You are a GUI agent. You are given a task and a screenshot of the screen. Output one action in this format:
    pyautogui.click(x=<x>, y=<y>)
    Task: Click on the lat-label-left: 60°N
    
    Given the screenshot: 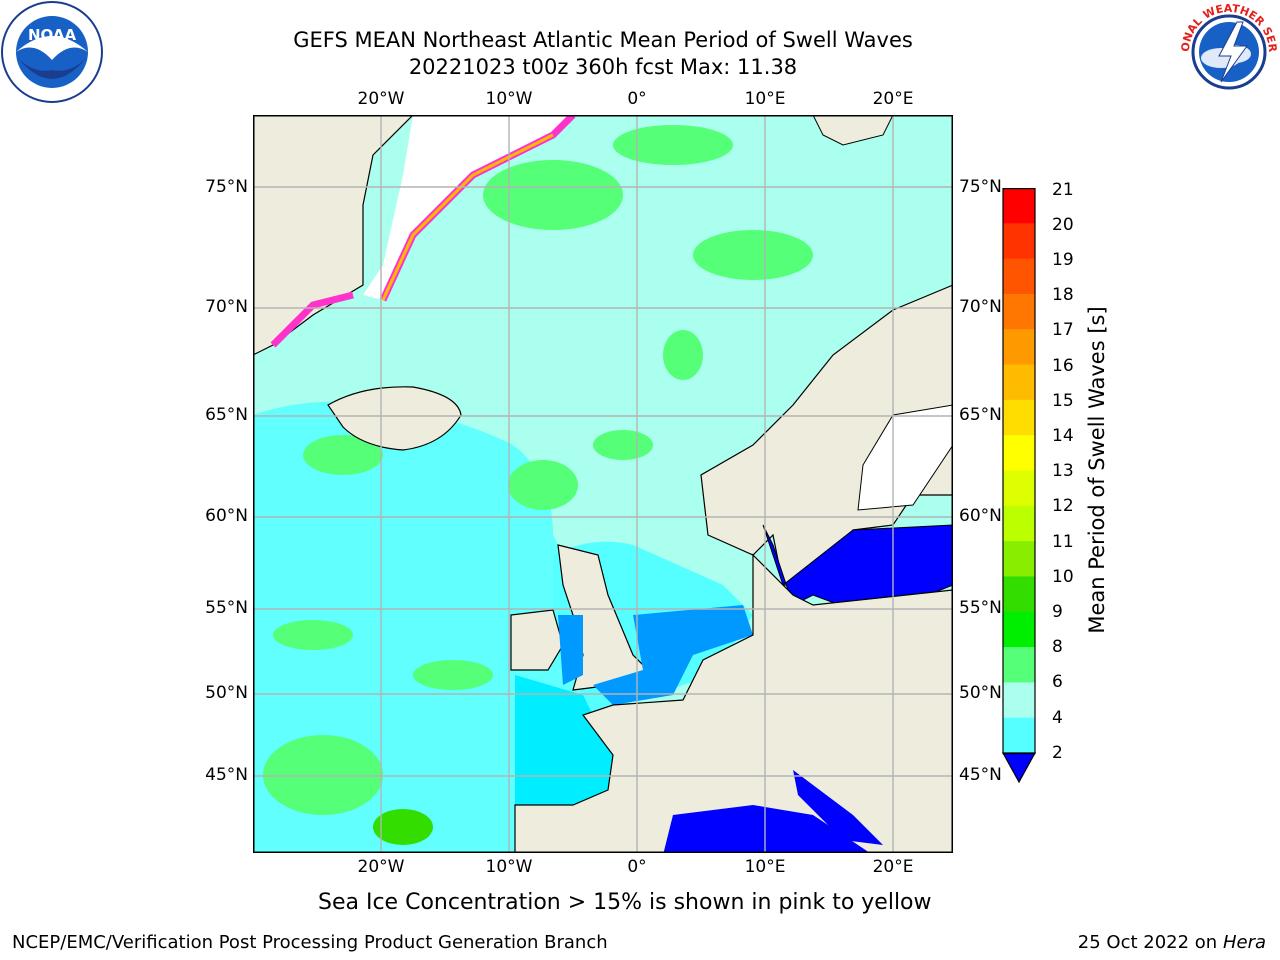 What is the action you would take?
    pyautogui.click(x=226, y=516)
    